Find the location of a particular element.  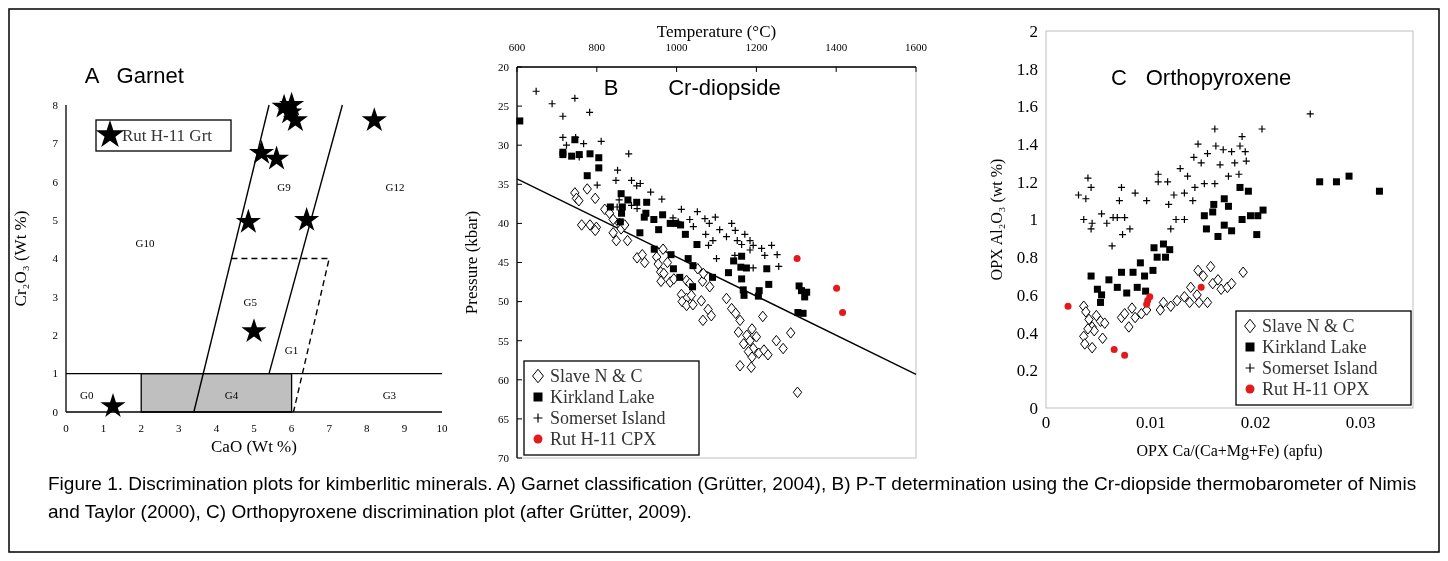

chart-title: A Garnet is located at coordinates (134, 75).